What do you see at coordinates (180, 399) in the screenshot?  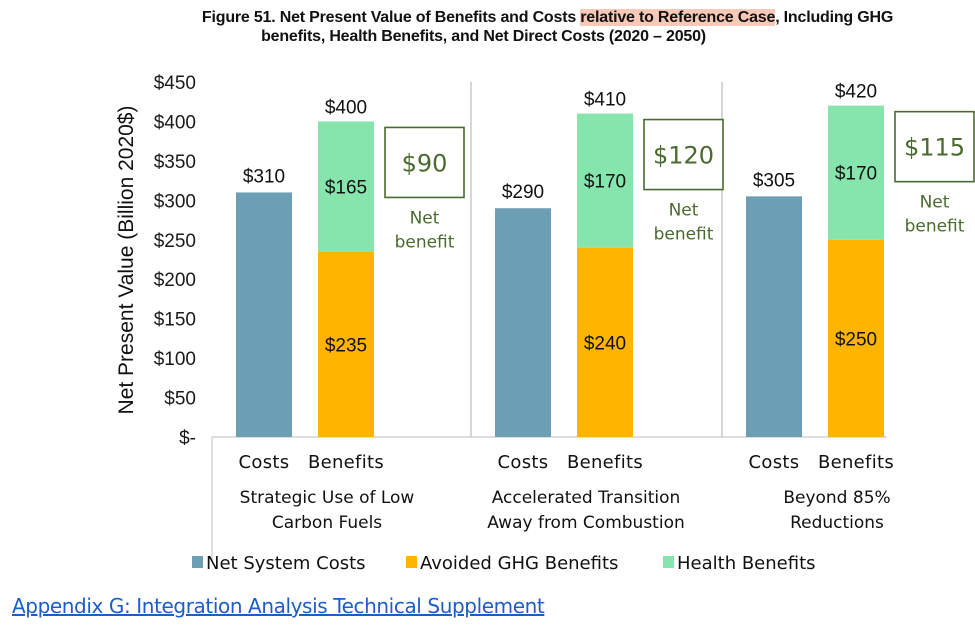 I see `y-tick-label: $50` at bounding box center [180, 399].